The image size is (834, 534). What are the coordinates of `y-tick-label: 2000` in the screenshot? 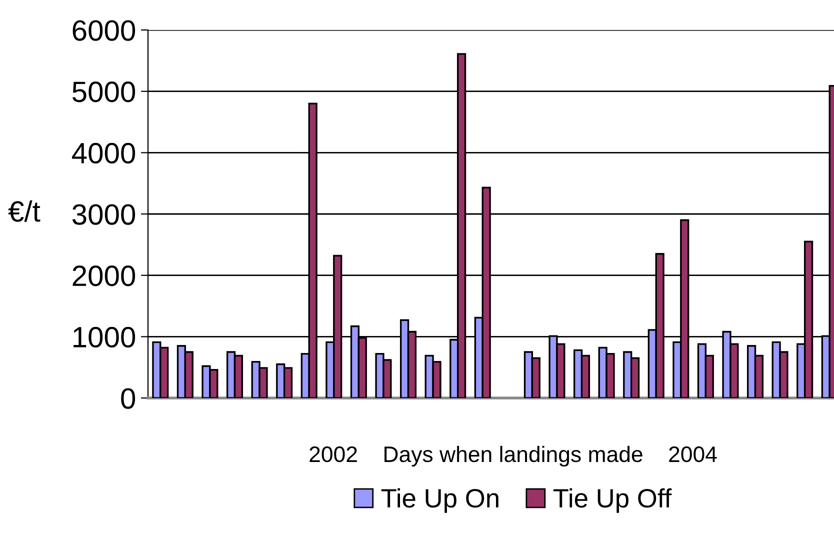 It's located at (104, 276).